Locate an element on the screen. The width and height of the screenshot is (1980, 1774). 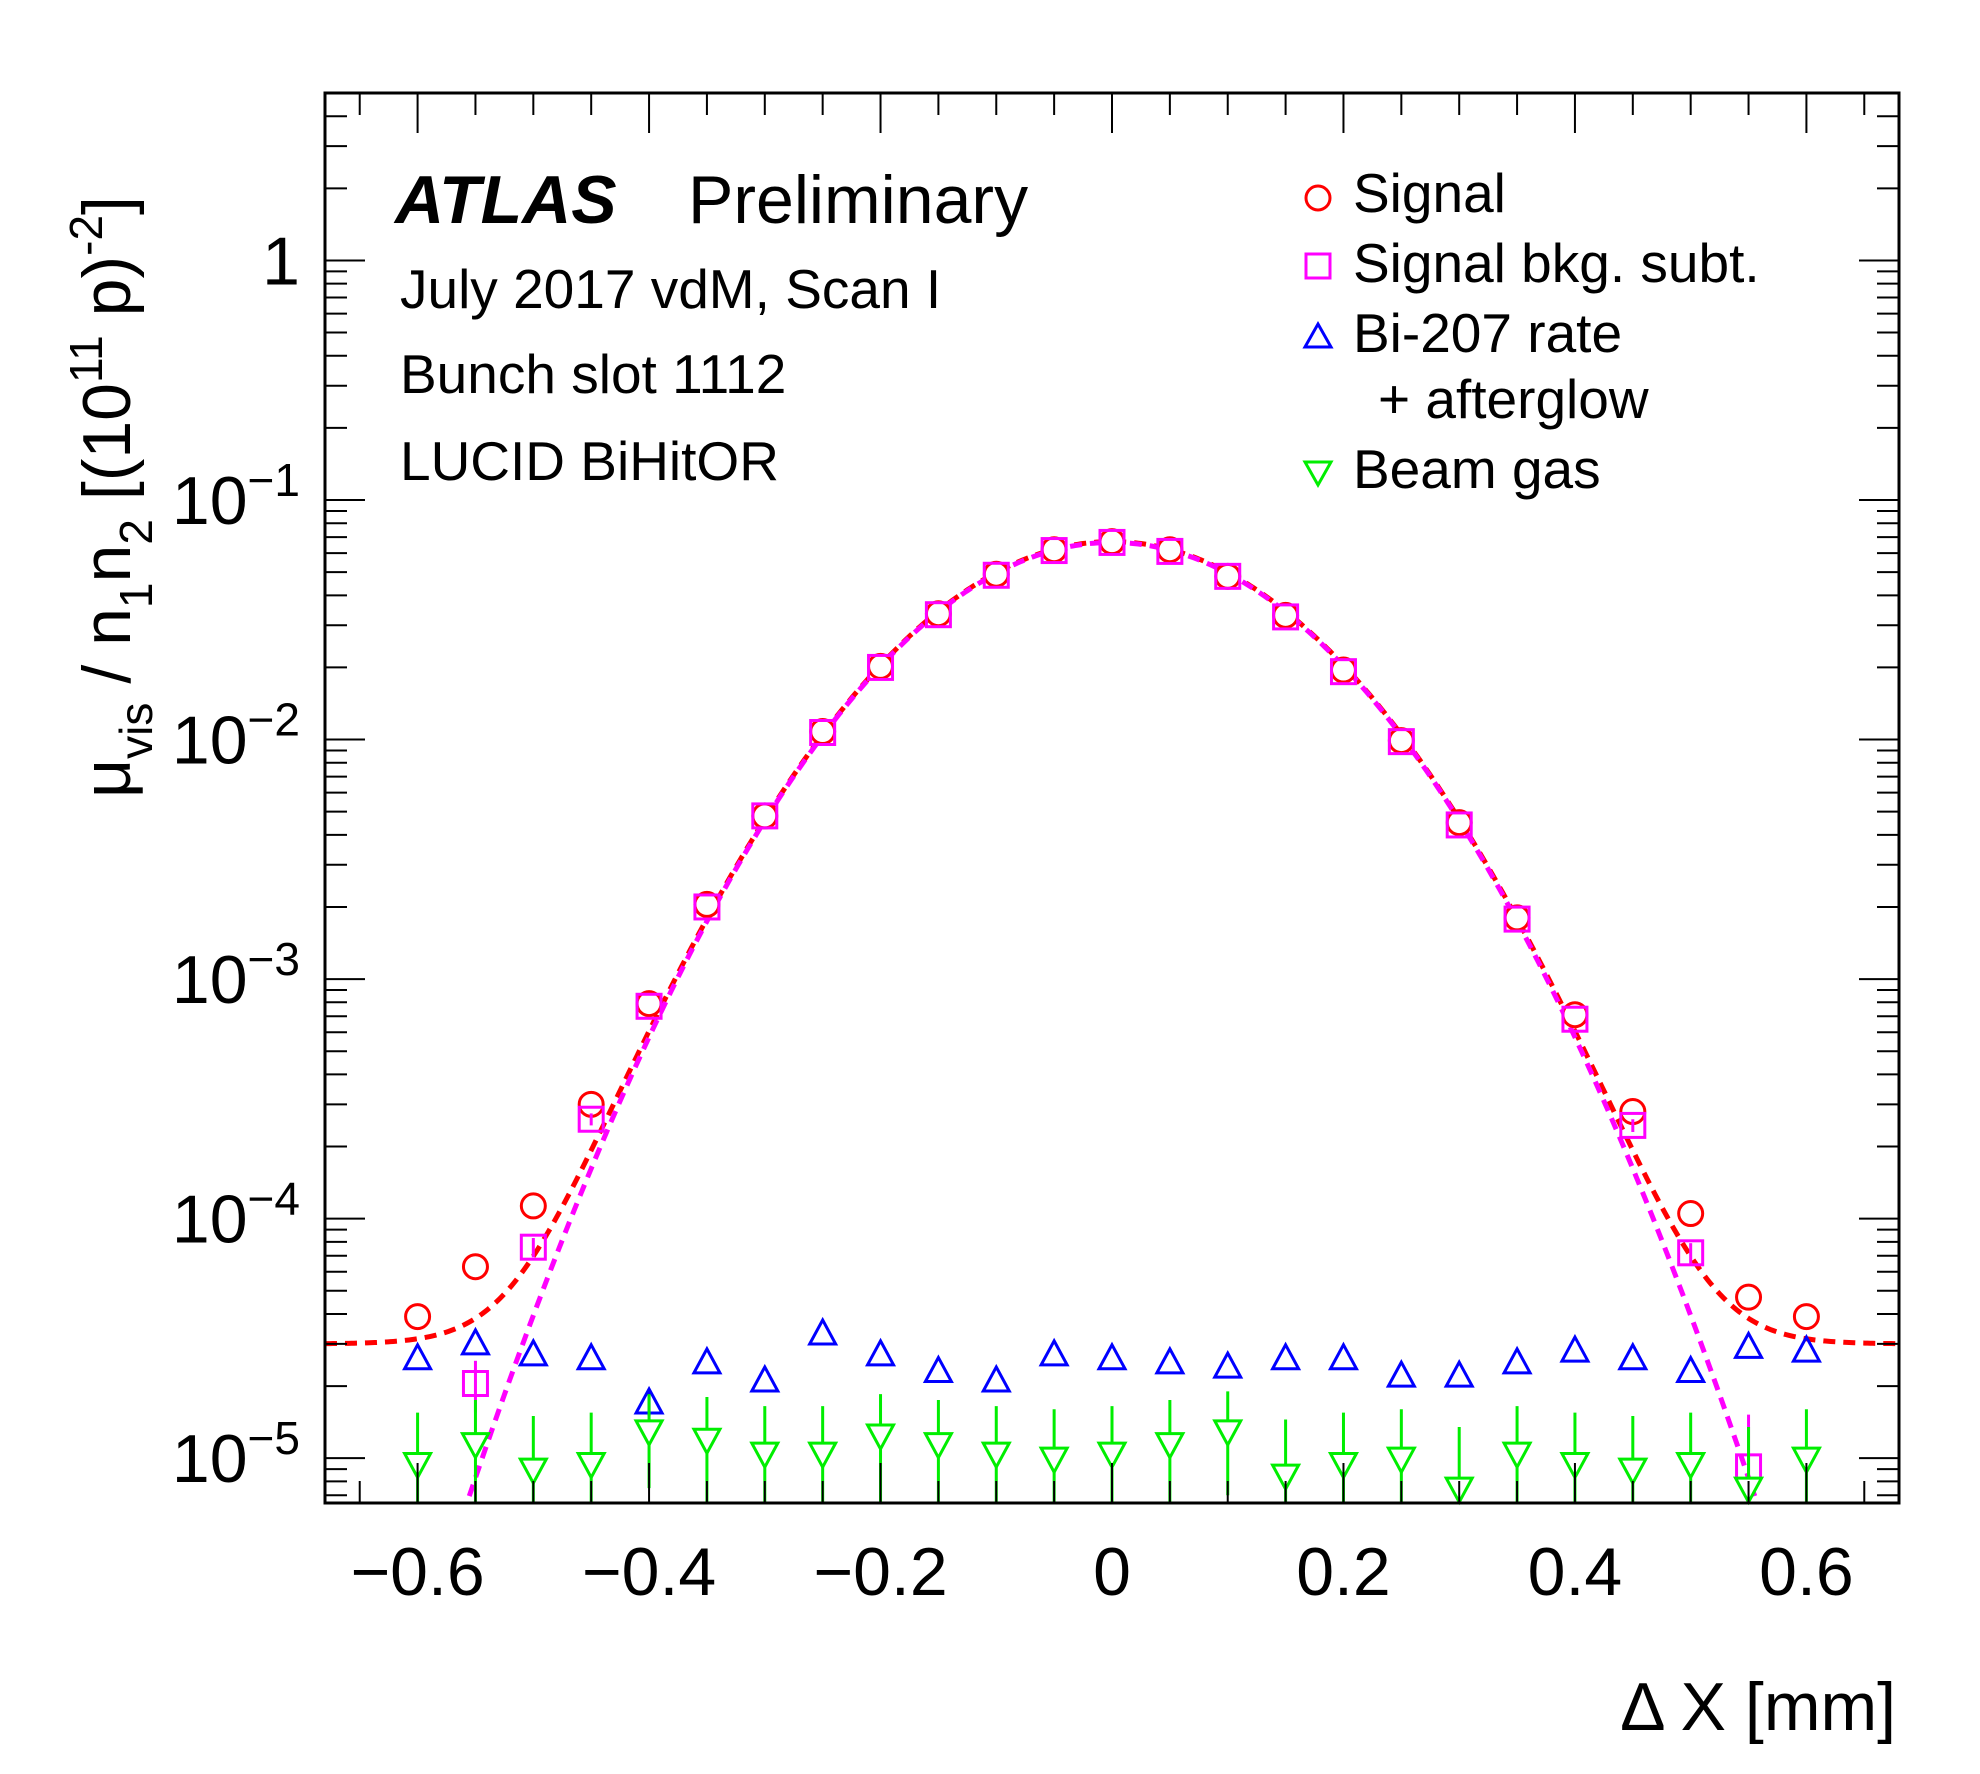
y-title-p: p) is located at coordinates (107, 295).